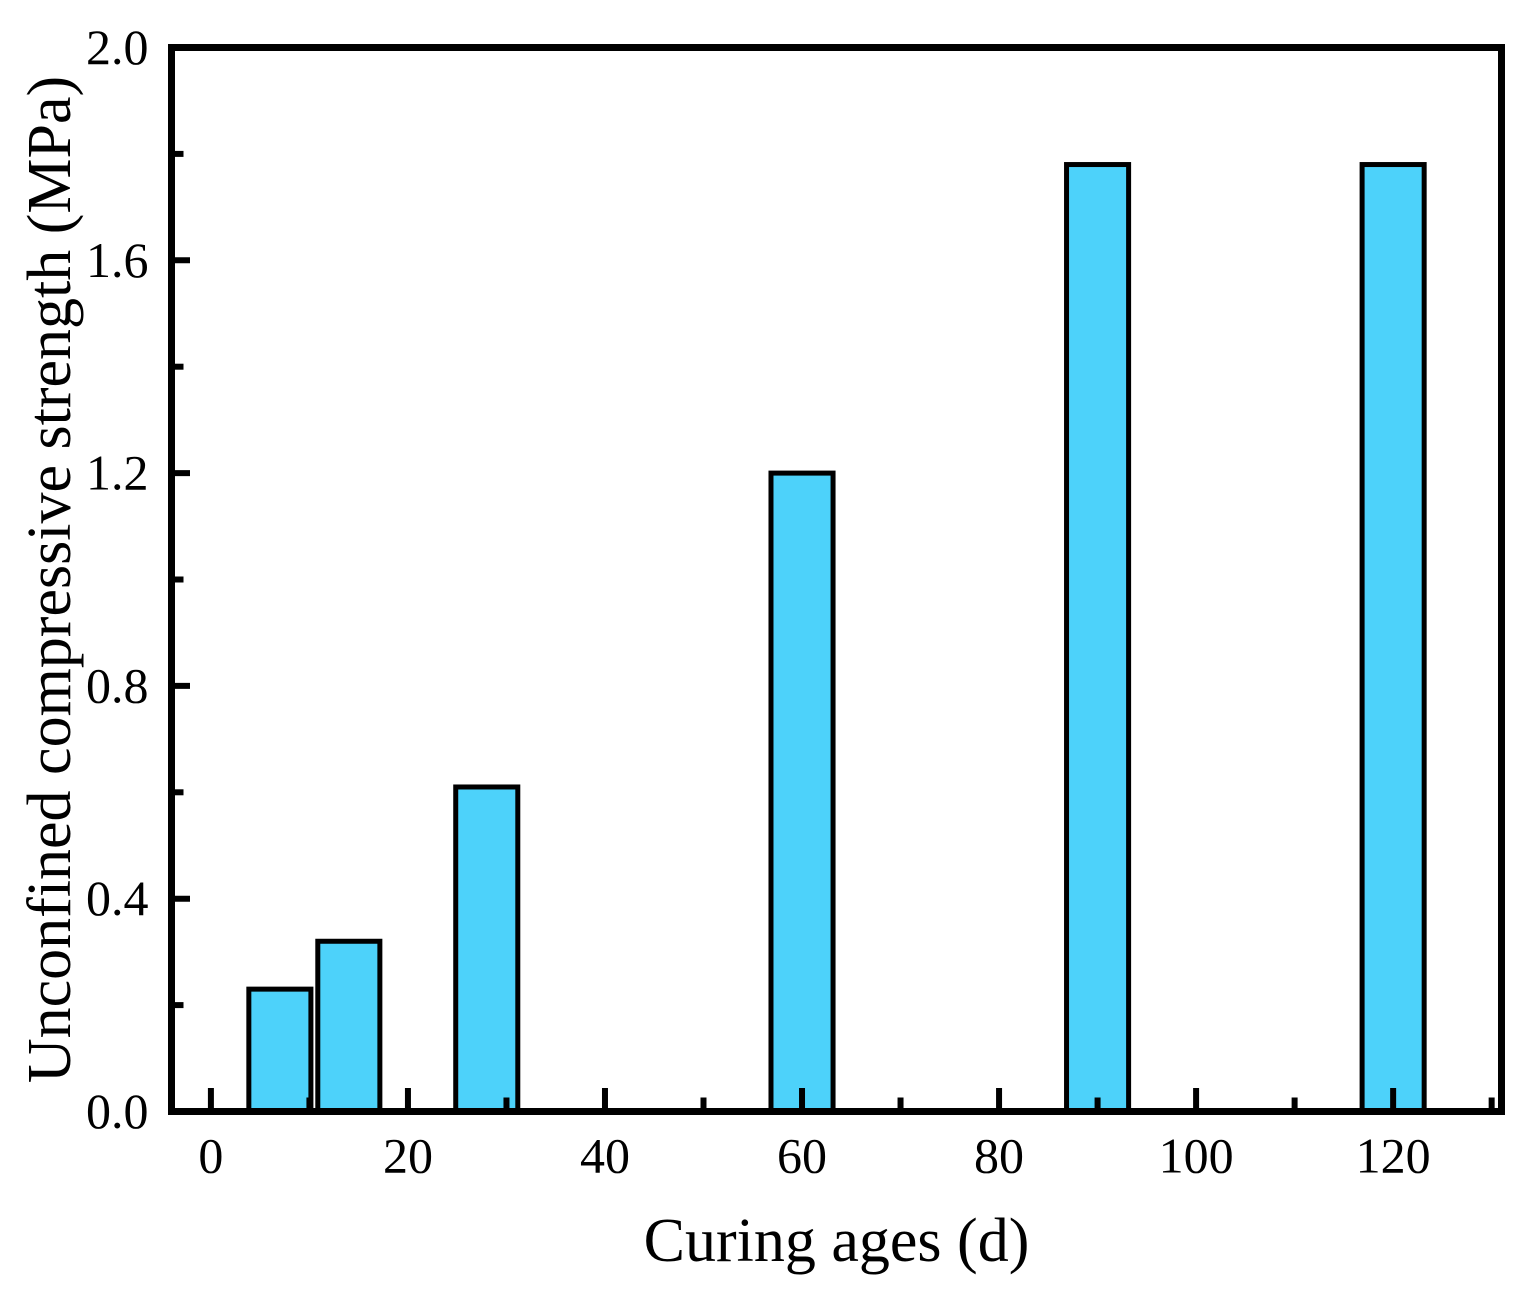  Describe the element at coordinates (1196, 1156) in the screenshot. I see `x-tick-label: 100` at that location.